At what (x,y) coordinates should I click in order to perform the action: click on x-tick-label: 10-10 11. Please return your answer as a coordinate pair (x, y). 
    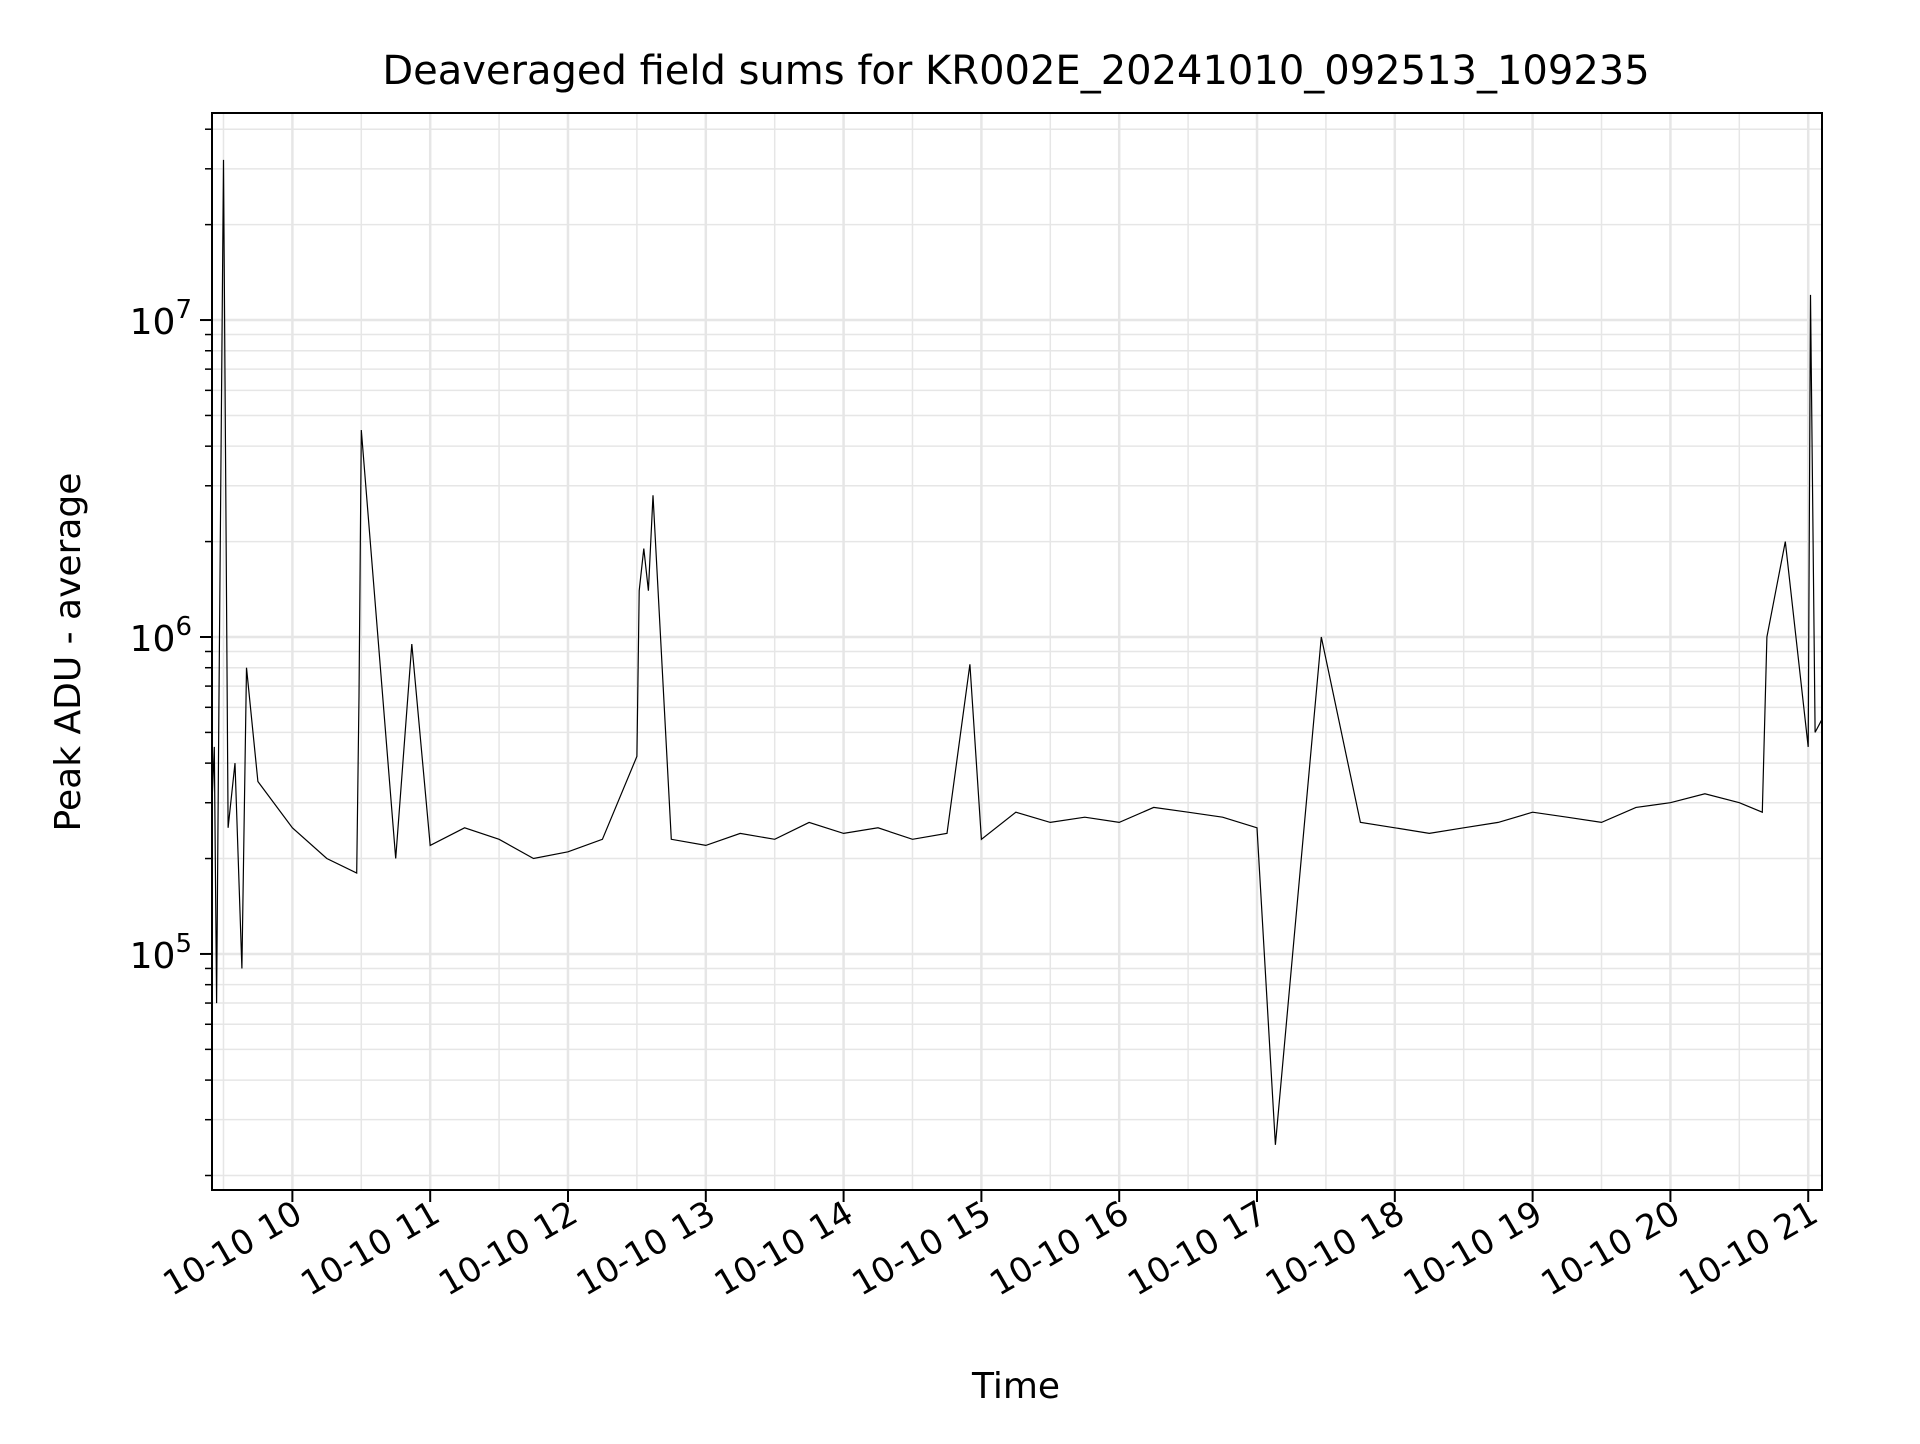
    Looking at the image, I should click on (370, 1248).